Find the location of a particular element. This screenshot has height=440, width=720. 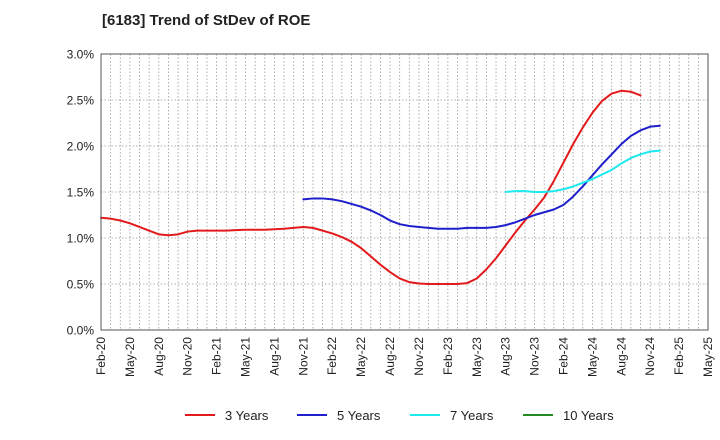

x-tick-label: May-24 is located at coordinates (592, 357).